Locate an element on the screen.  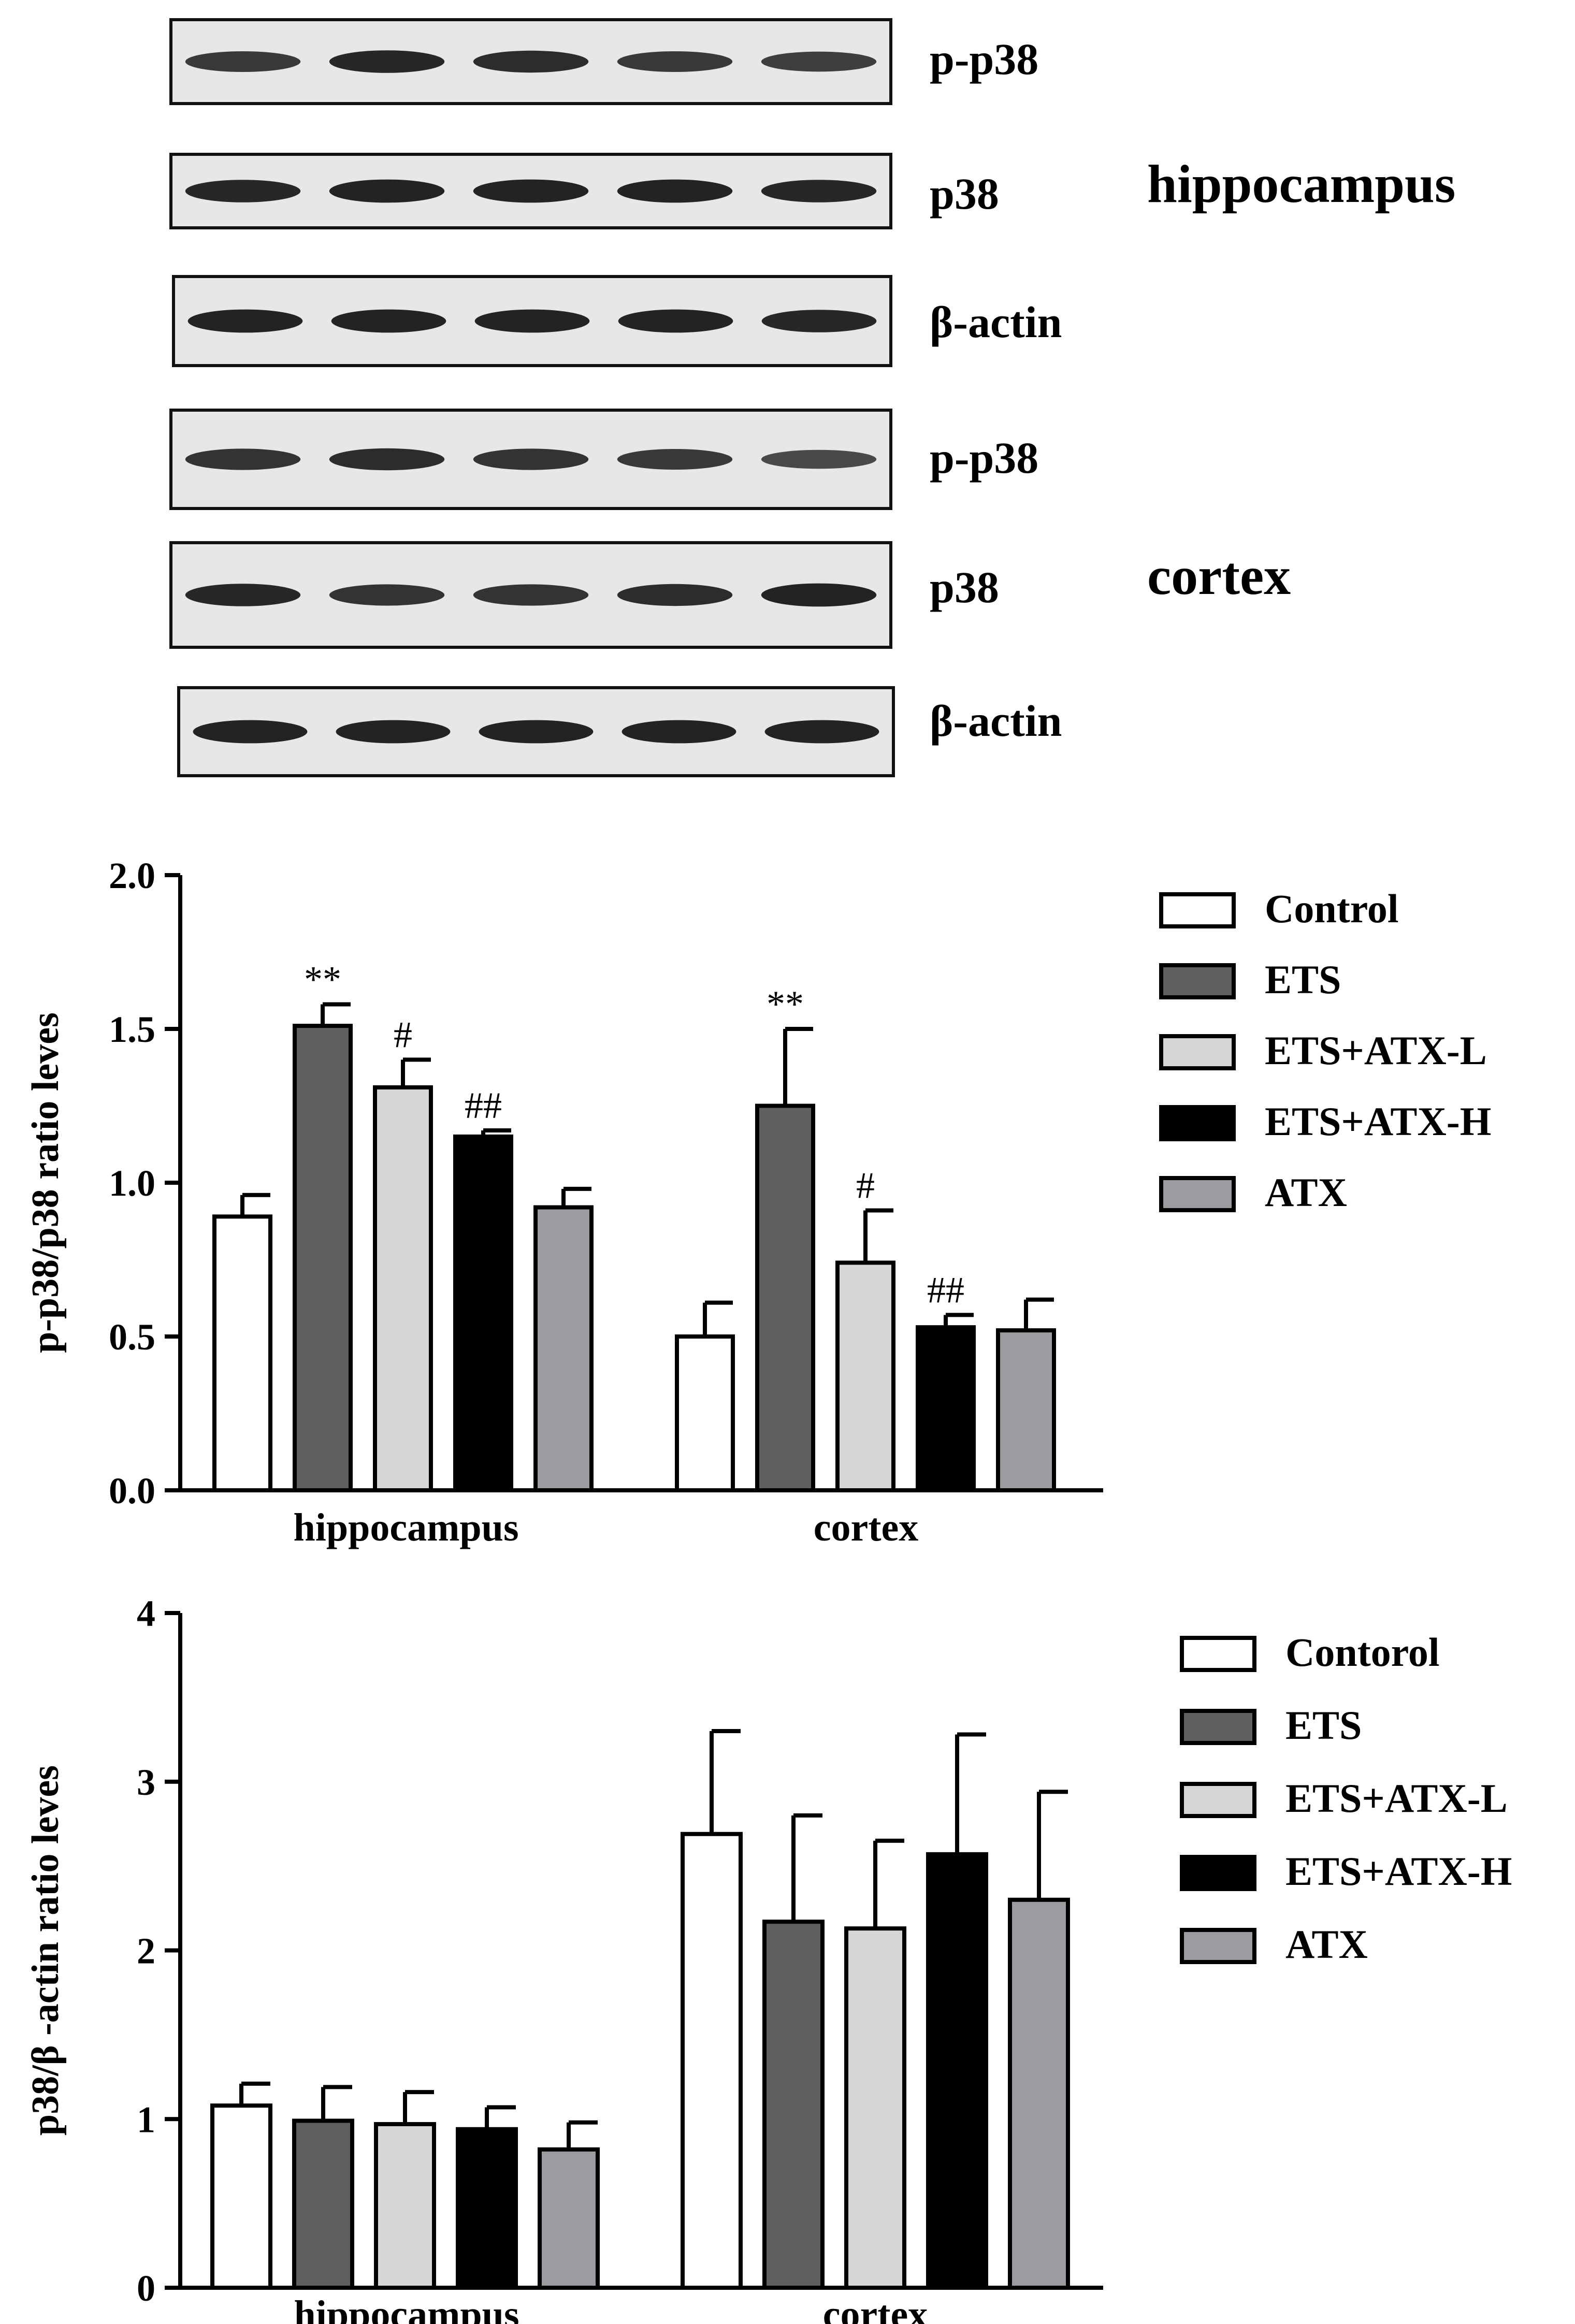
y-tick-label: 0.0 is located at coordinates (132, 1491).